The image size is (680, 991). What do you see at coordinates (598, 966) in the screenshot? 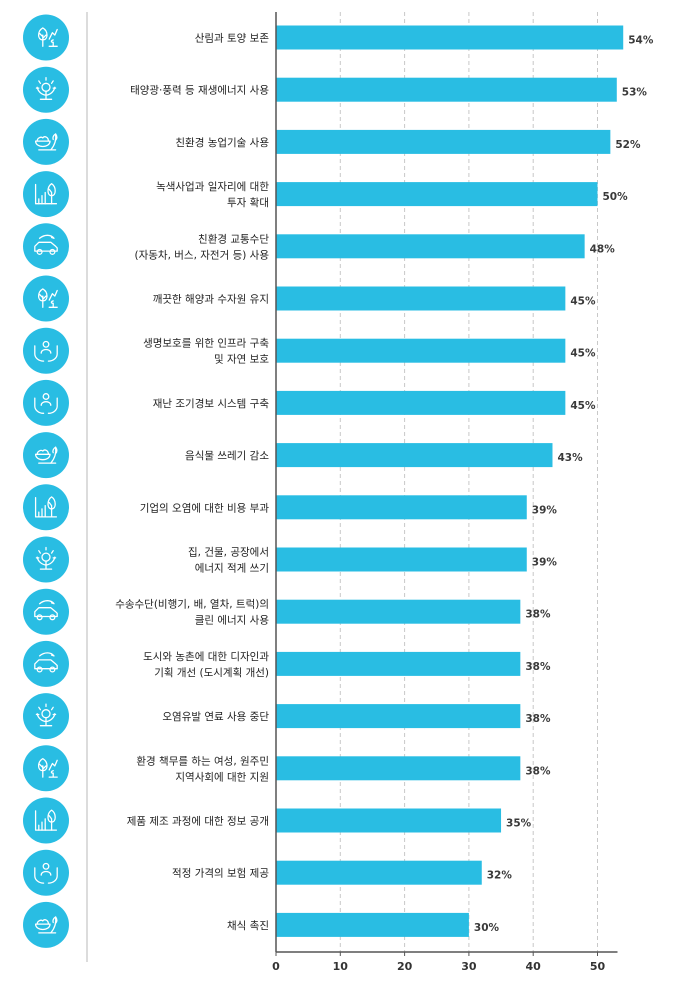
I see `x-tick-label: 50` at bounding box center [598, 966].